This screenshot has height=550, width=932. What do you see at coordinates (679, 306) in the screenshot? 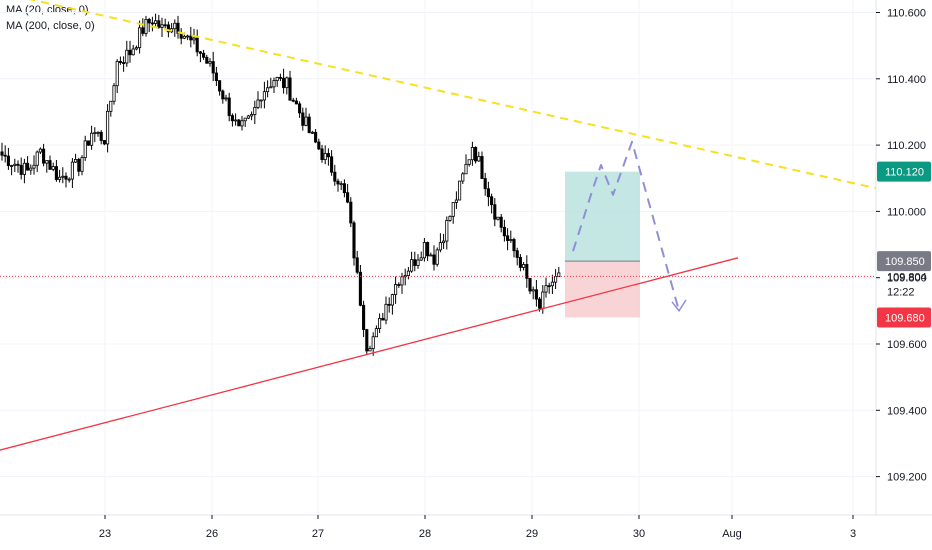
I see `projection-arrowhead` at bounding box center [679, 306].